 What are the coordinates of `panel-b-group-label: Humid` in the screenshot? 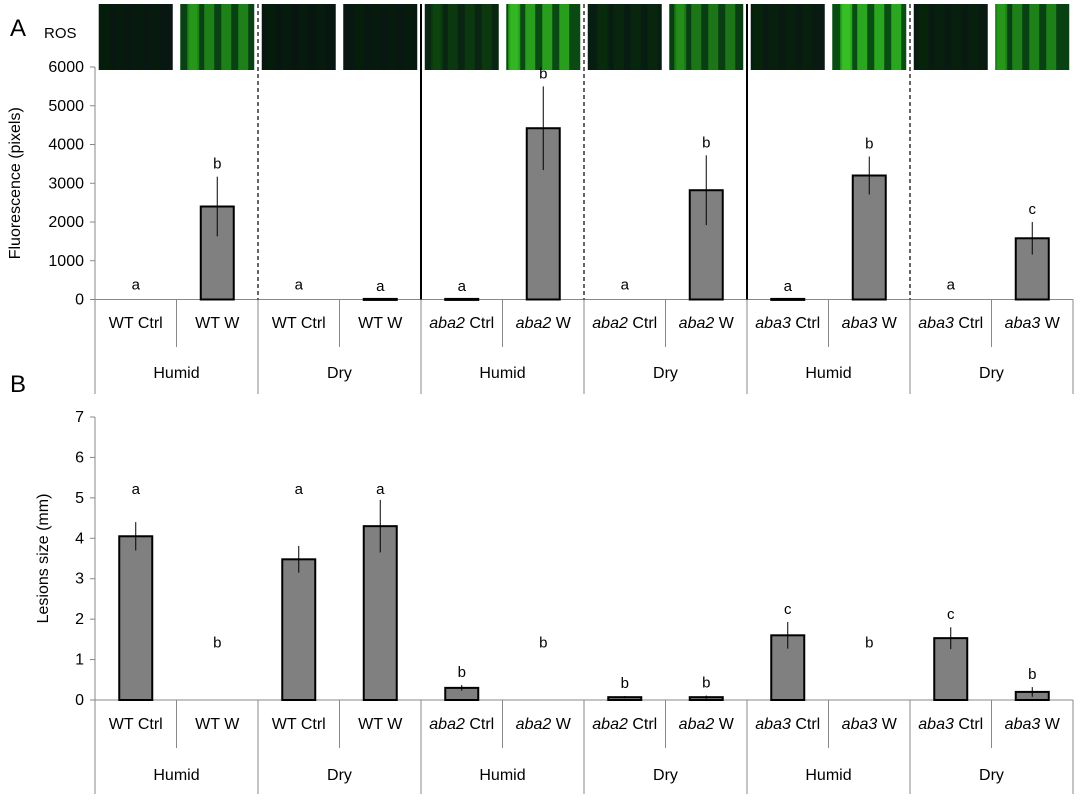 It's located at (828, 775).